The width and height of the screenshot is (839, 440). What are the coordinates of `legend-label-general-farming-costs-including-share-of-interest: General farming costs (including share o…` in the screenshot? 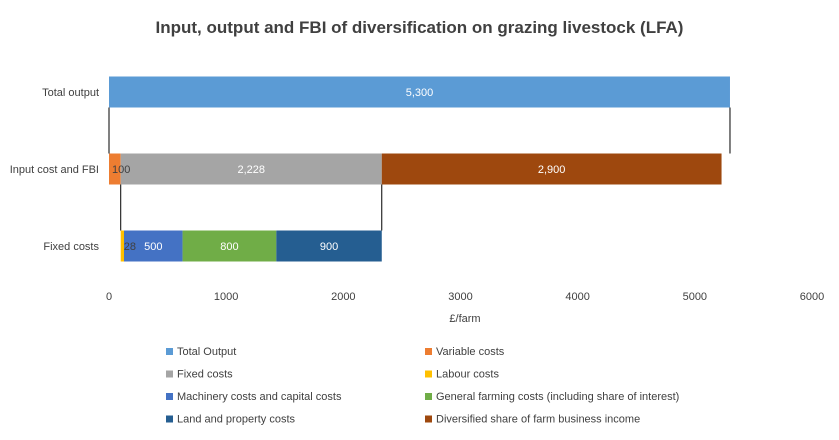 It's located at (557, 397).